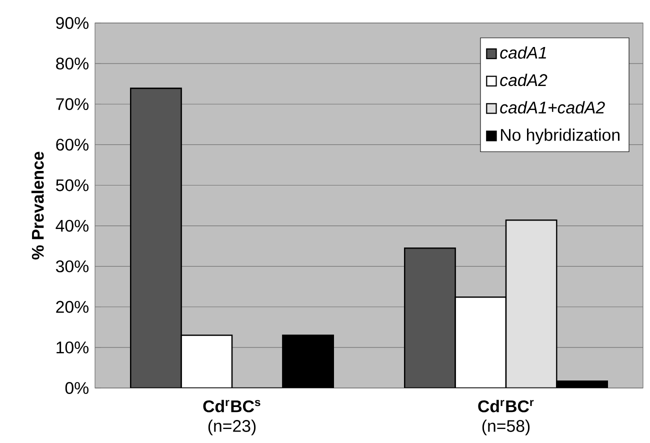 The height and width of the screenshot is (443, 650). I want to click on y-tick-label: 90%, so click(72, 23).